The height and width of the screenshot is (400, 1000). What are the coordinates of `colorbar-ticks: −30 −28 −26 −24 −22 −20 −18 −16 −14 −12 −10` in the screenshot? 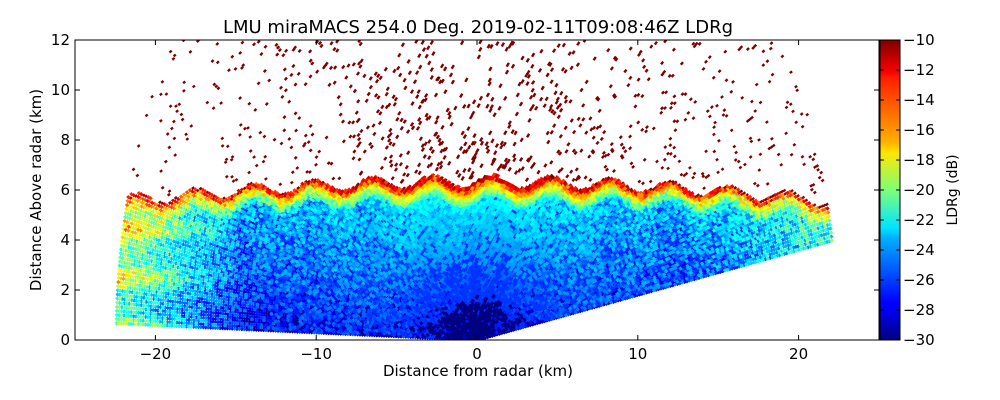 It's located at (907, 190).